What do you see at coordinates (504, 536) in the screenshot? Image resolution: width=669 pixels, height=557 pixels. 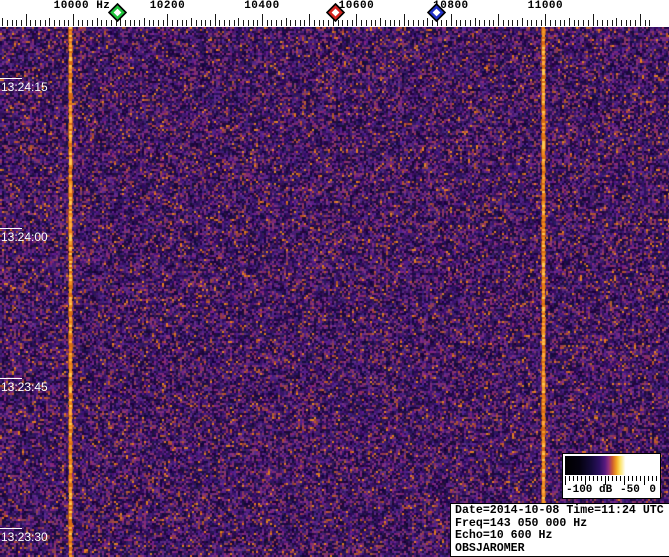 I see `info-line-echo: Echo=10 600 Hz` at bounding box center [504, 536].